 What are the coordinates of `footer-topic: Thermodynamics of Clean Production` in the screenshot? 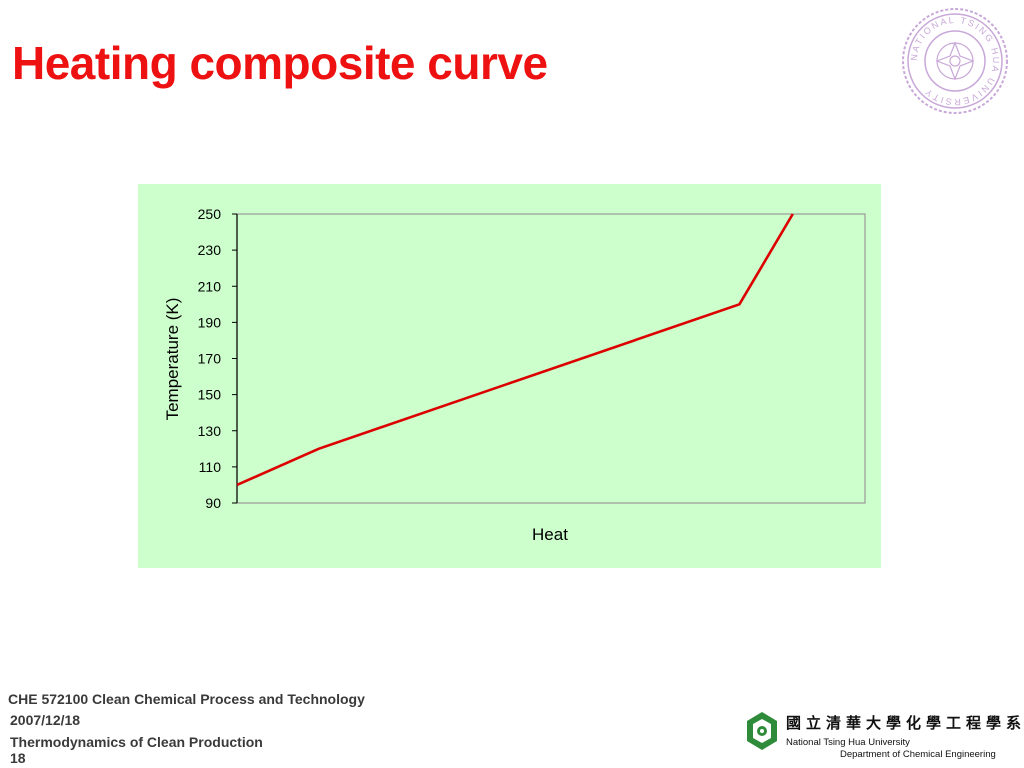 It's located at (136, 742).